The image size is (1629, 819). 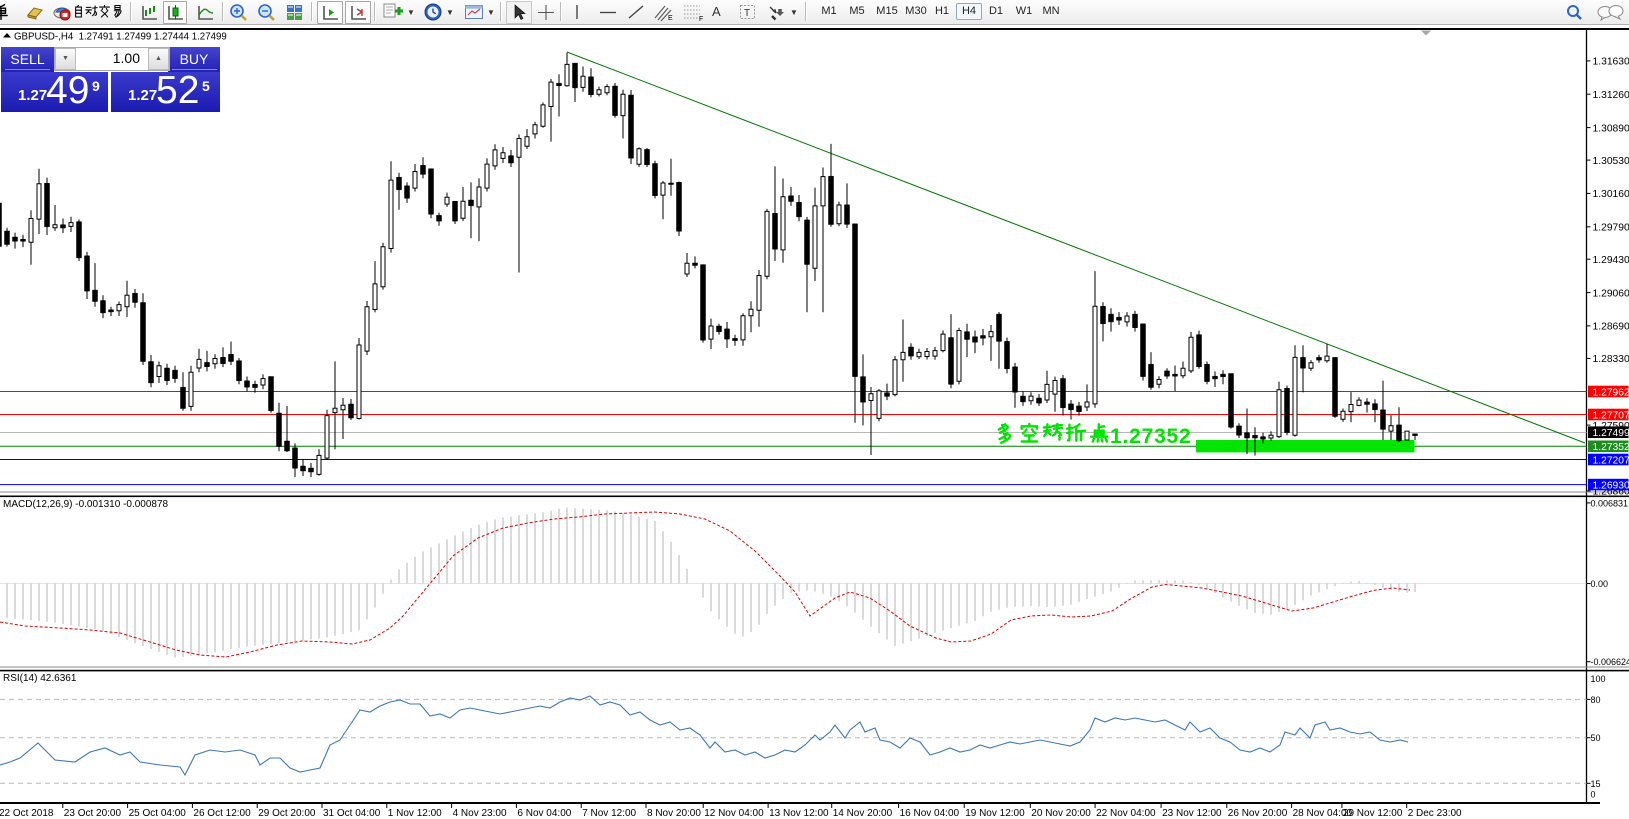 I want to click on svg-text: 1.30530, so click(x=1611, y=161).